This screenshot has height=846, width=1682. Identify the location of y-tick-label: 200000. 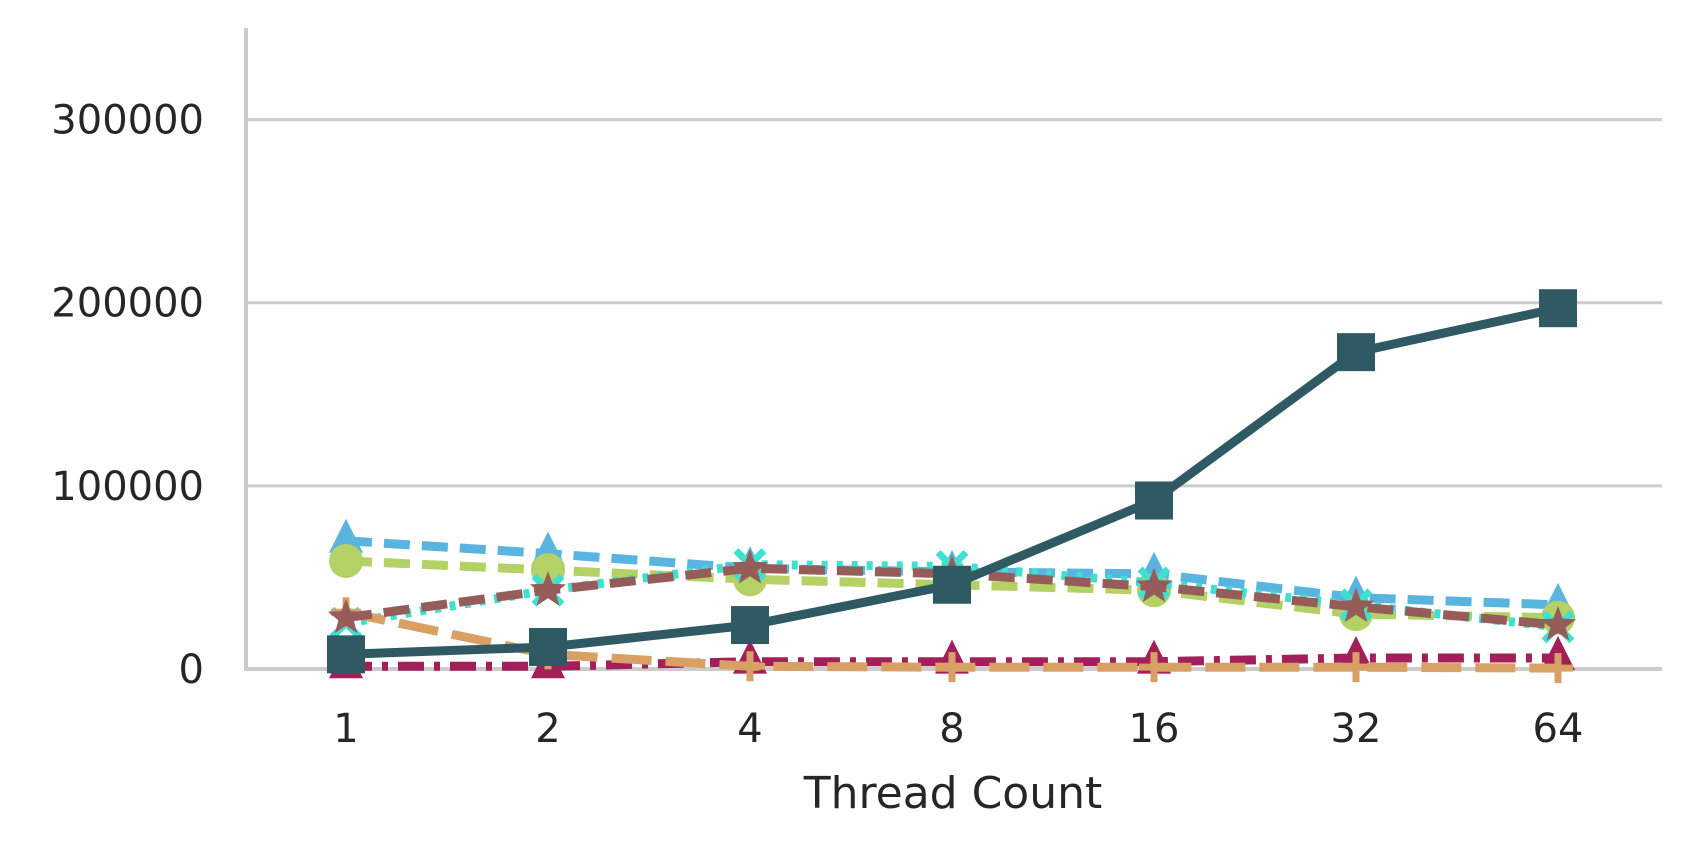
(127, 304).